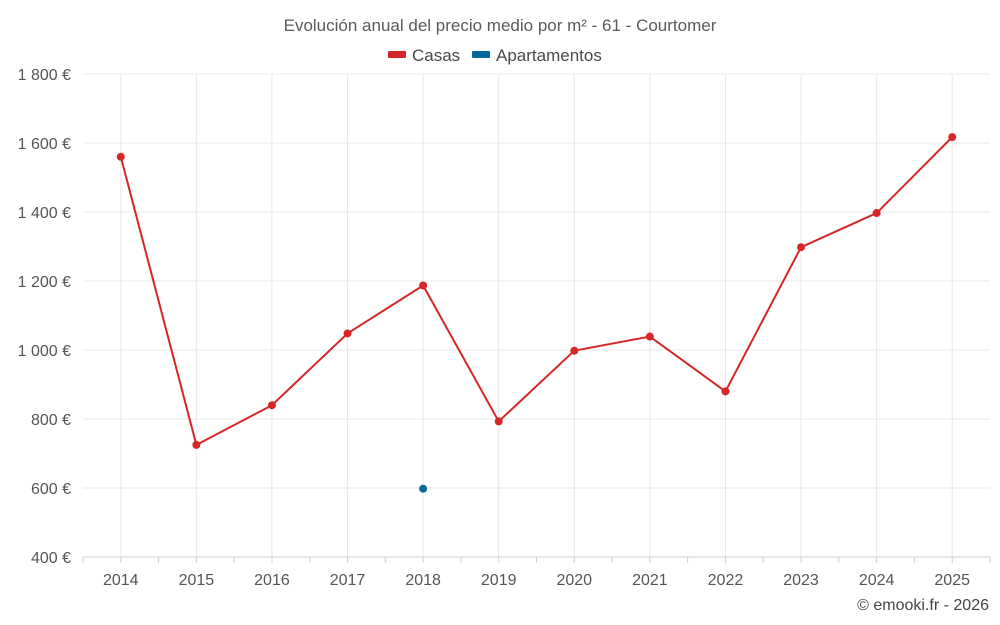 This screenshot has width=1000, height=625. Describe the element at coordinates (952, 580) in the screenshot. I see `x-tick-label: 2025` at that location.